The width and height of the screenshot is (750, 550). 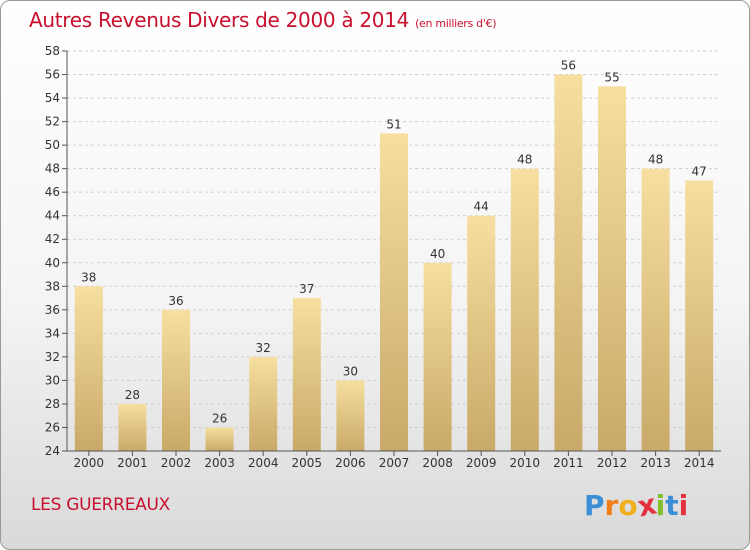 I want to click on bar-2001, so click(x=132, y=427).